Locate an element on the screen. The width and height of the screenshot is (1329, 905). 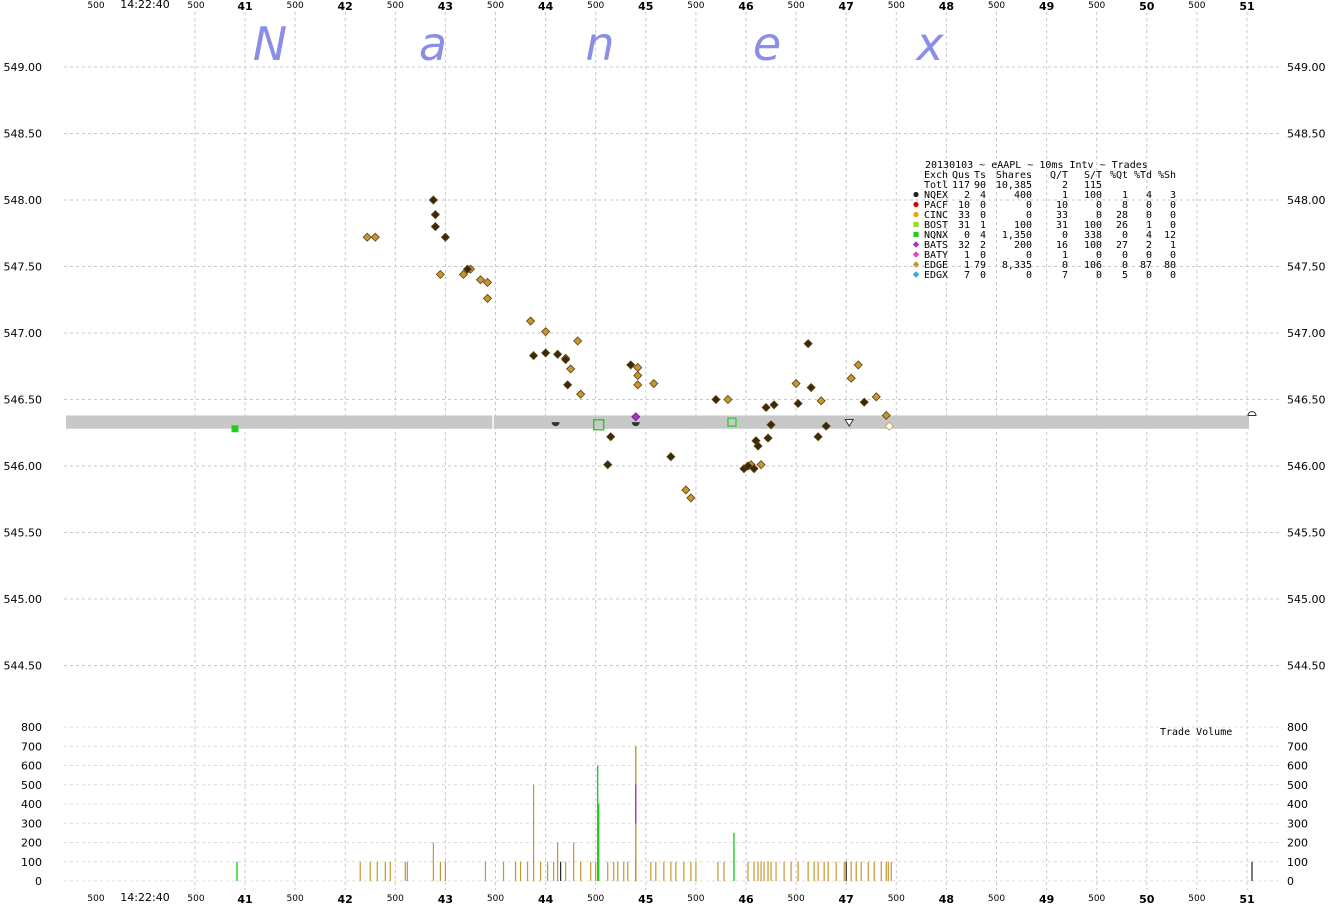
legend-row: 79 is located at coordinates (980, 265).